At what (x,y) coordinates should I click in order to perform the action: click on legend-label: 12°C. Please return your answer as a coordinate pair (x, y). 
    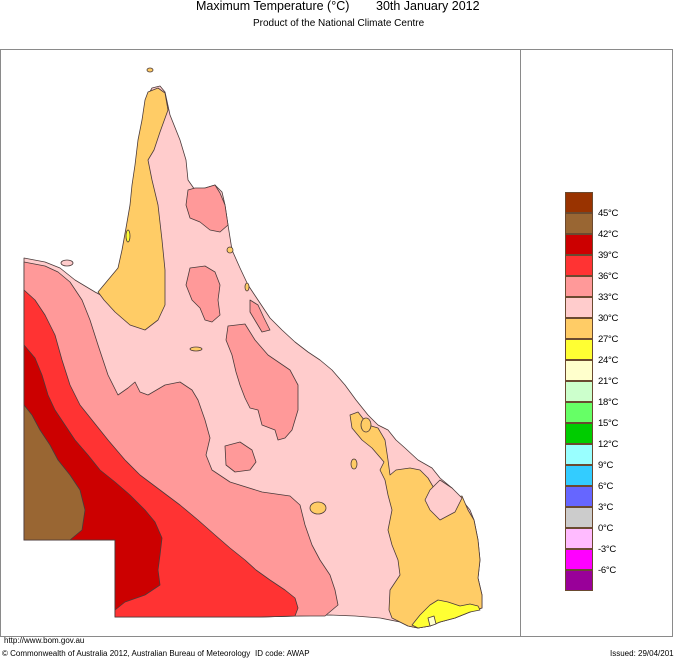
    Looking at the image, I should click on (608, 444).